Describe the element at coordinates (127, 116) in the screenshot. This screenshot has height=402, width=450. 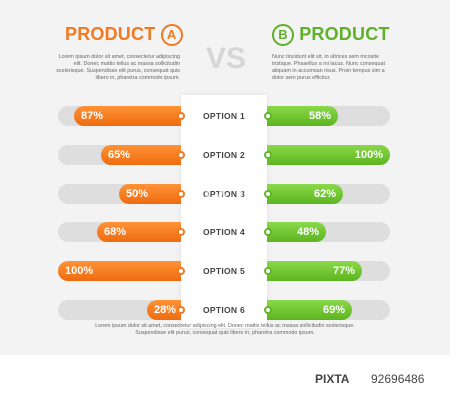
I see `product-a-bar: 87%` at that location.